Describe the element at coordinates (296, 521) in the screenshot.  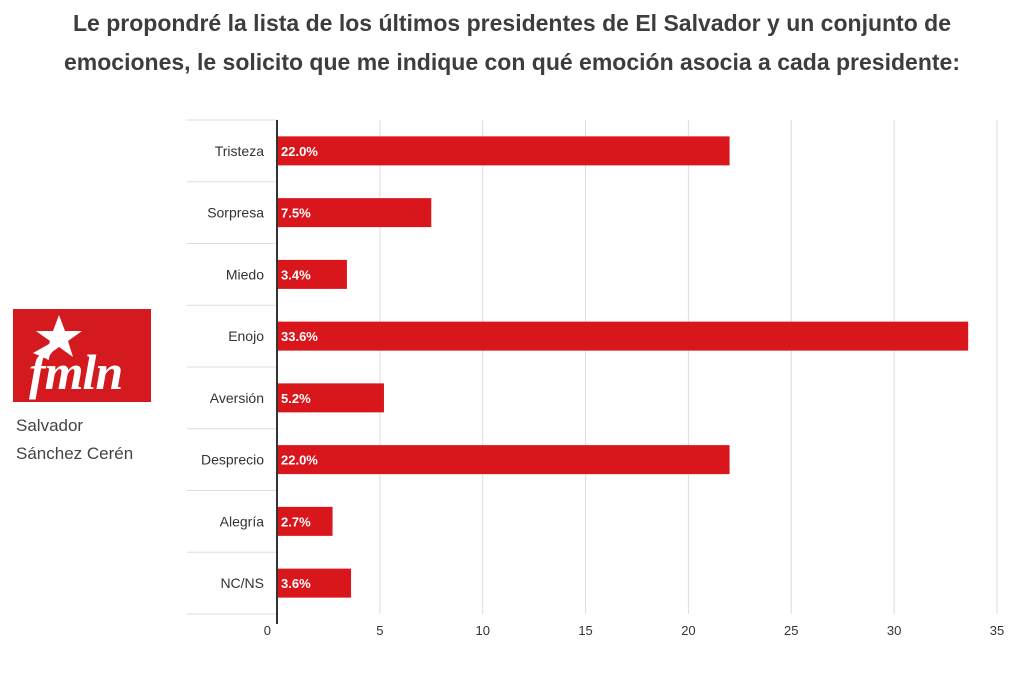
I see `data-label: 2.7%` at that location.